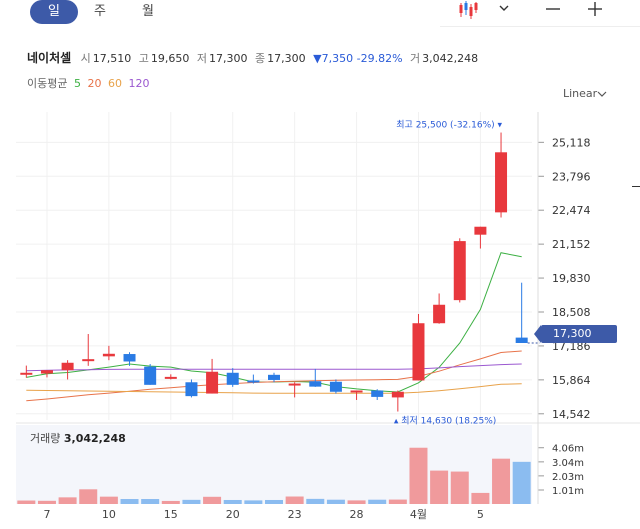 Image resolution: width=640 pixels, height=529 pixels. Describe the element at coordinates (139, 83) in the screenshot. I see `ma-120-label: 120` at that location.